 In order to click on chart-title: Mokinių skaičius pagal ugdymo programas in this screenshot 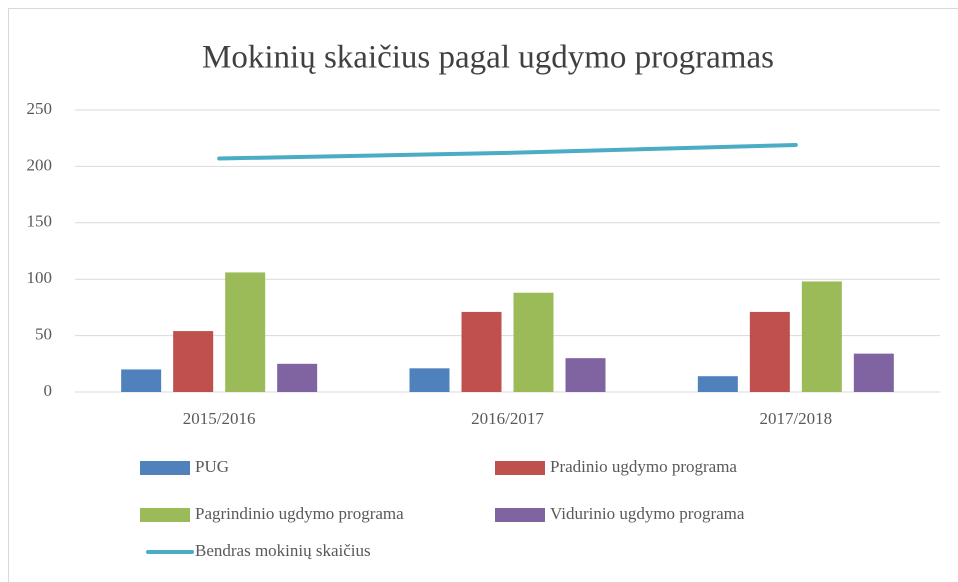, I will do `click(488, 58)`.